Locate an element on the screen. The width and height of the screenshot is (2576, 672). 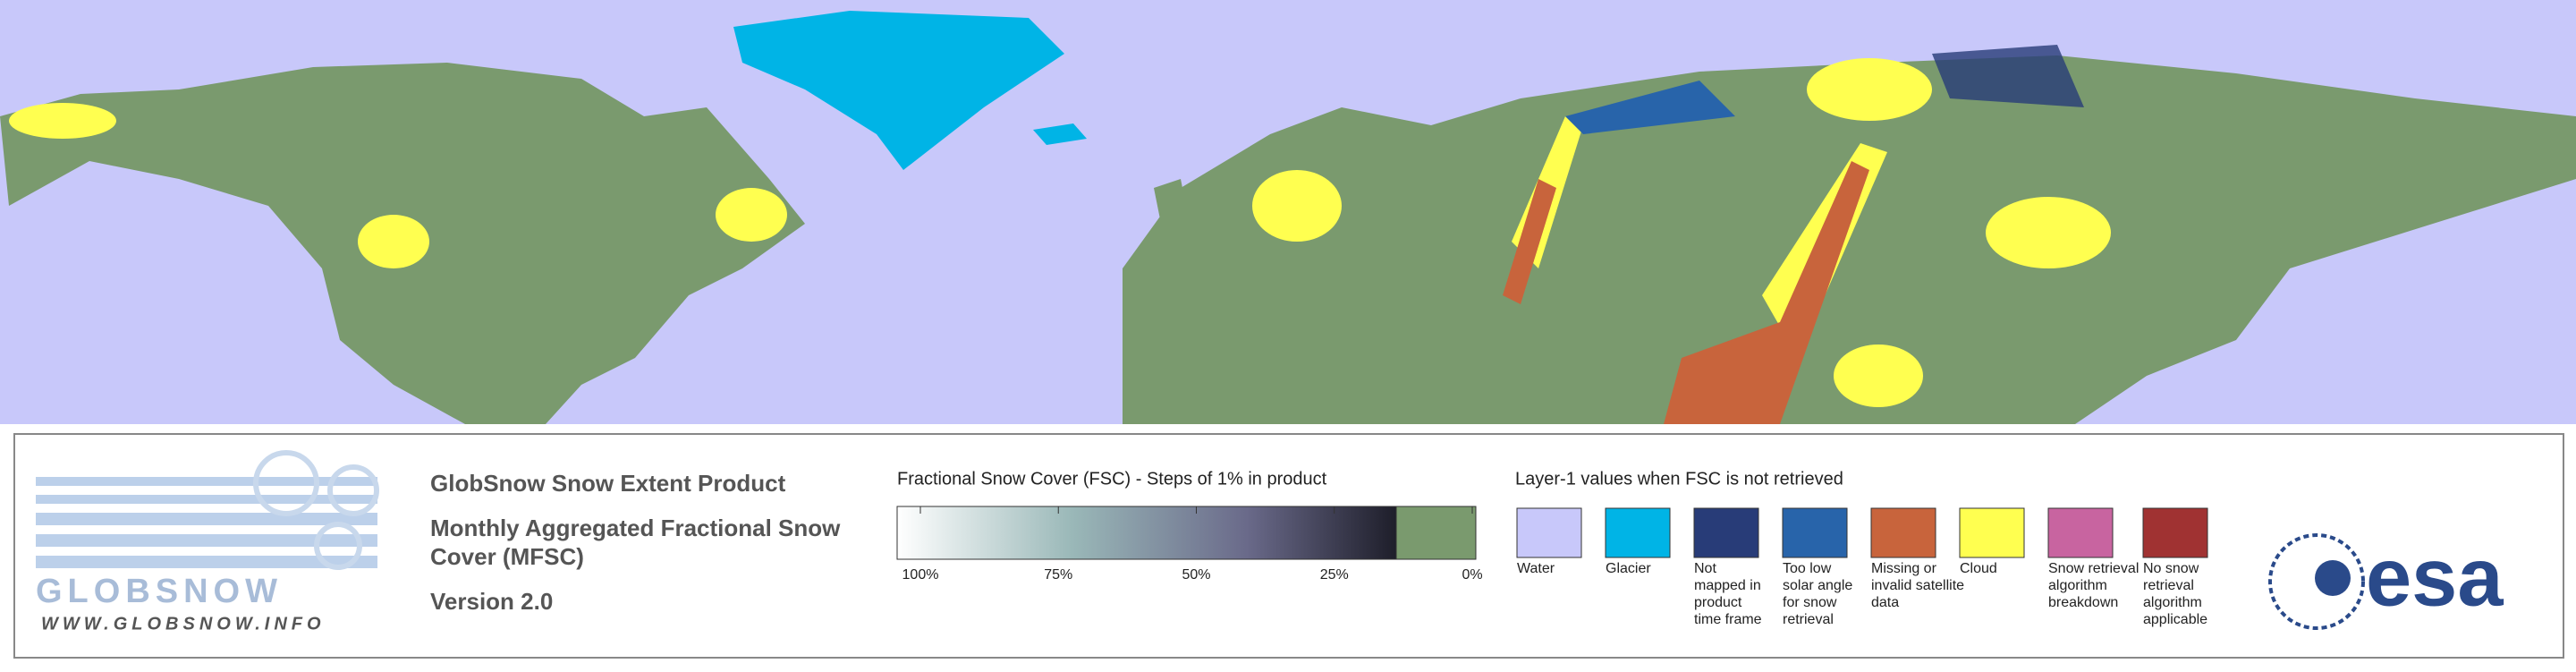
legend-label: Cloud is located at coordinates (1978, 568).